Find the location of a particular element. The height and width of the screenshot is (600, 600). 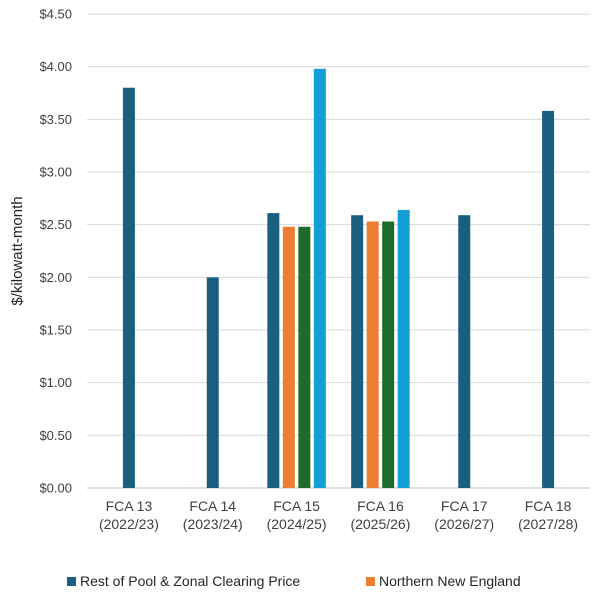

y-tick-label: $2.50 is located at coordinates (55, 224).